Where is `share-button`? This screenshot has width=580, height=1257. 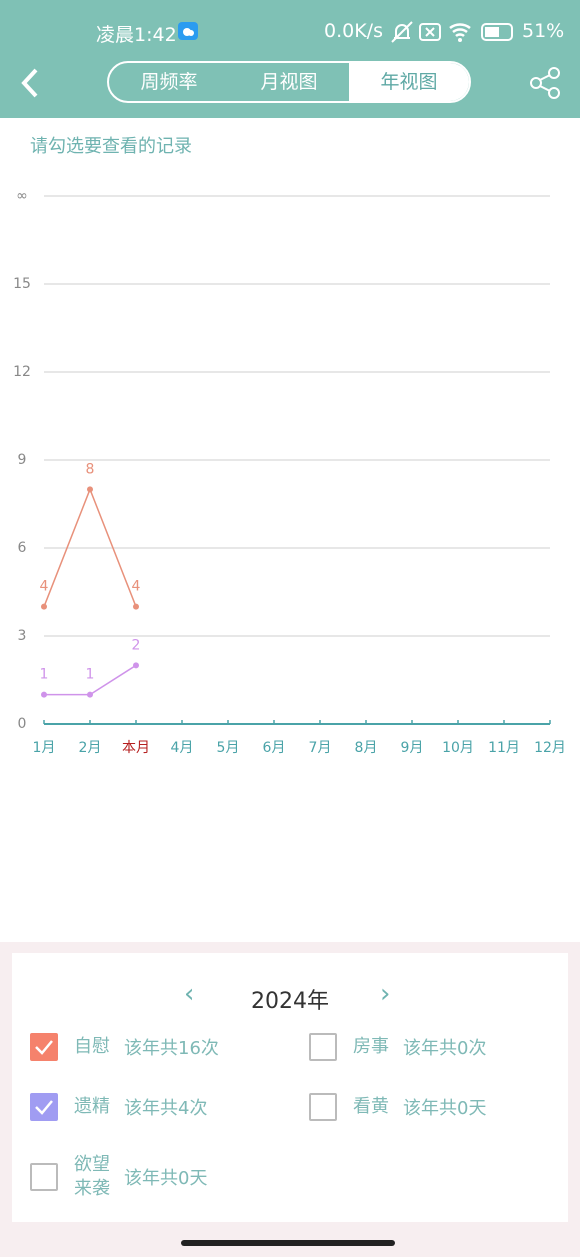
share-button is located at coordinates (546, 83).